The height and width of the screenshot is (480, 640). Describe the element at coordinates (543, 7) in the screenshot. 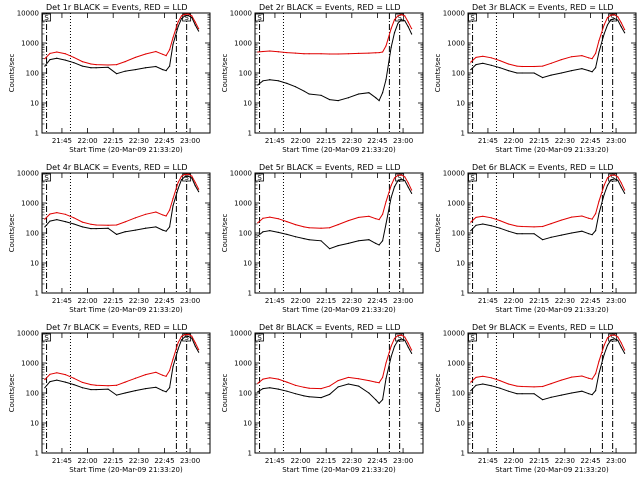

I see `panel-title: Det 3r BLACK = Events, RED = LLD` at that location.